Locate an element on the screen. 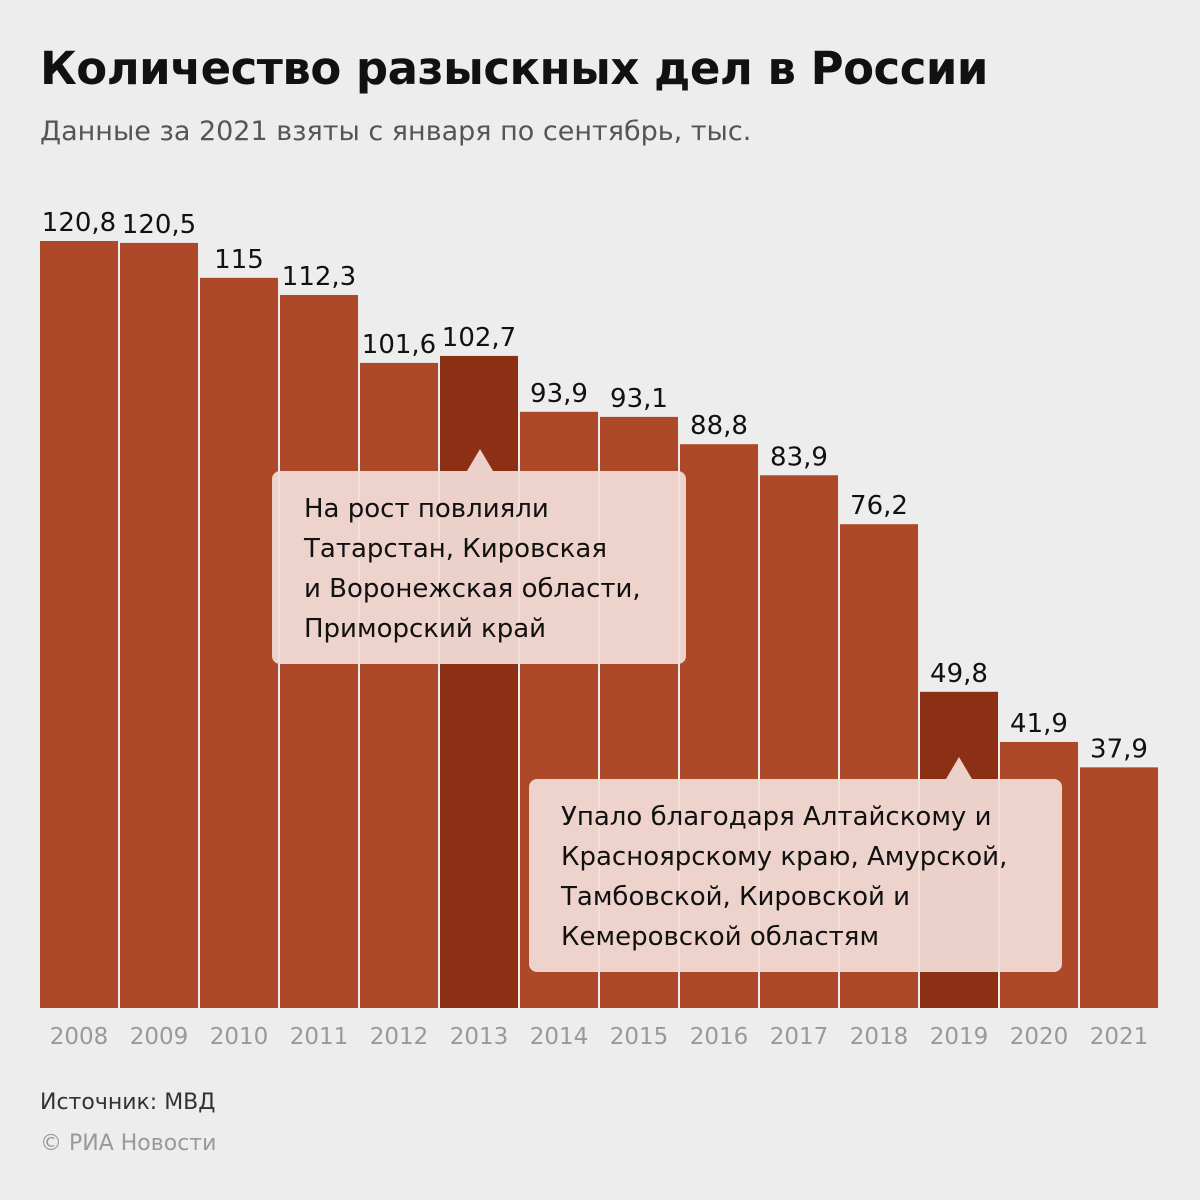 The width and height of the screenshot is (1200, 1200). x-tick-label: 2017 is located at coordinates (799, 1037).